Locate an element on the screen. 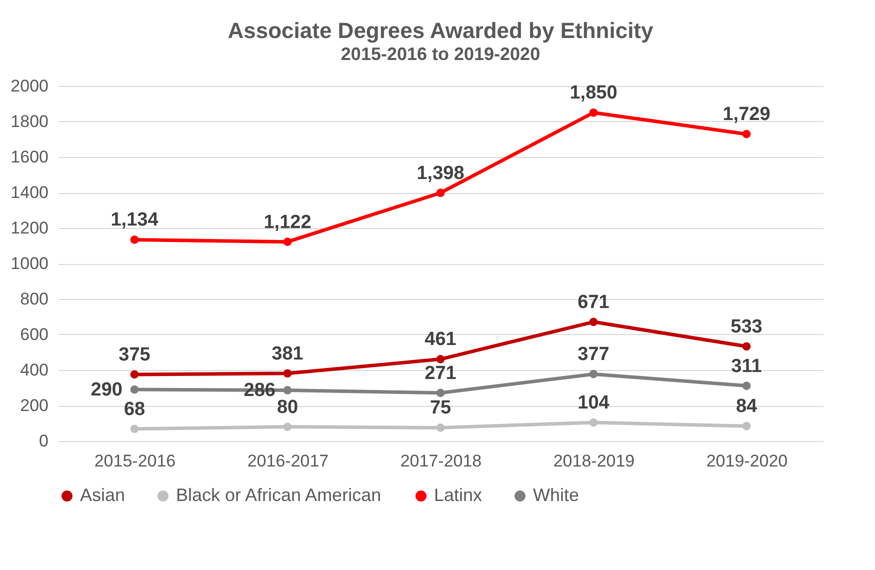 This screenshot has height=570, width=875. data-label: 75 is located at coordinates (441, 408).